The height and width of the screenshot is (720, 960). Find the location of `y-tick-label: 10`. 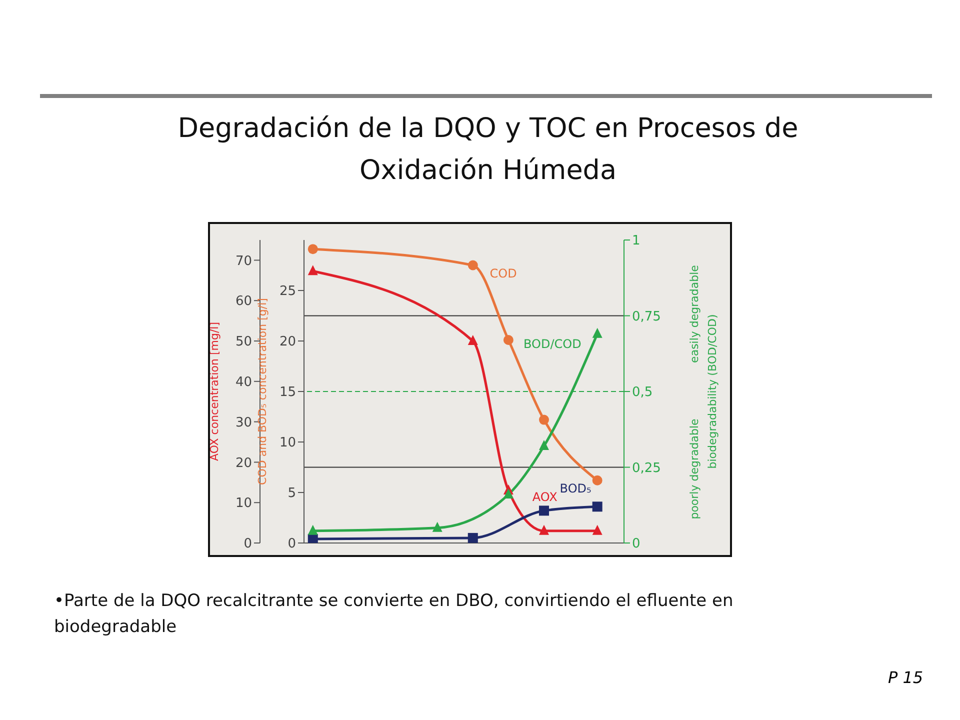

y-tick-label: 10 is located at coordinates (287, 443).